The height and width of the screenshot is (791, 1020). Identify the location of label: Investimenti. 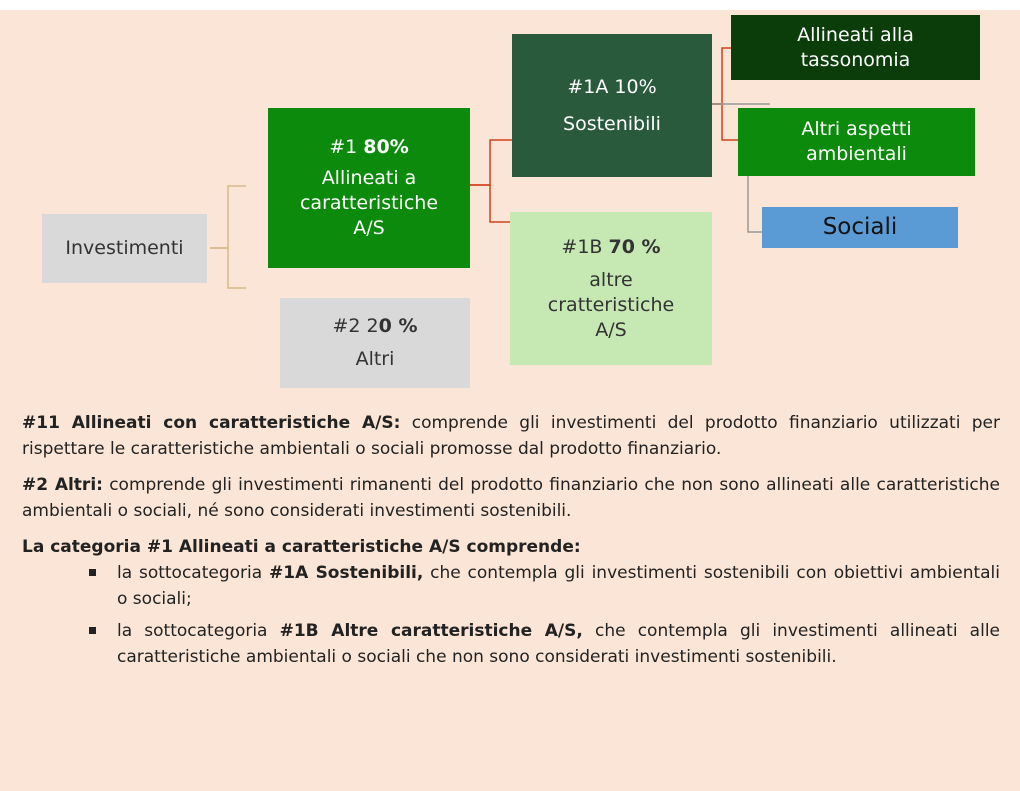
(124, 248).